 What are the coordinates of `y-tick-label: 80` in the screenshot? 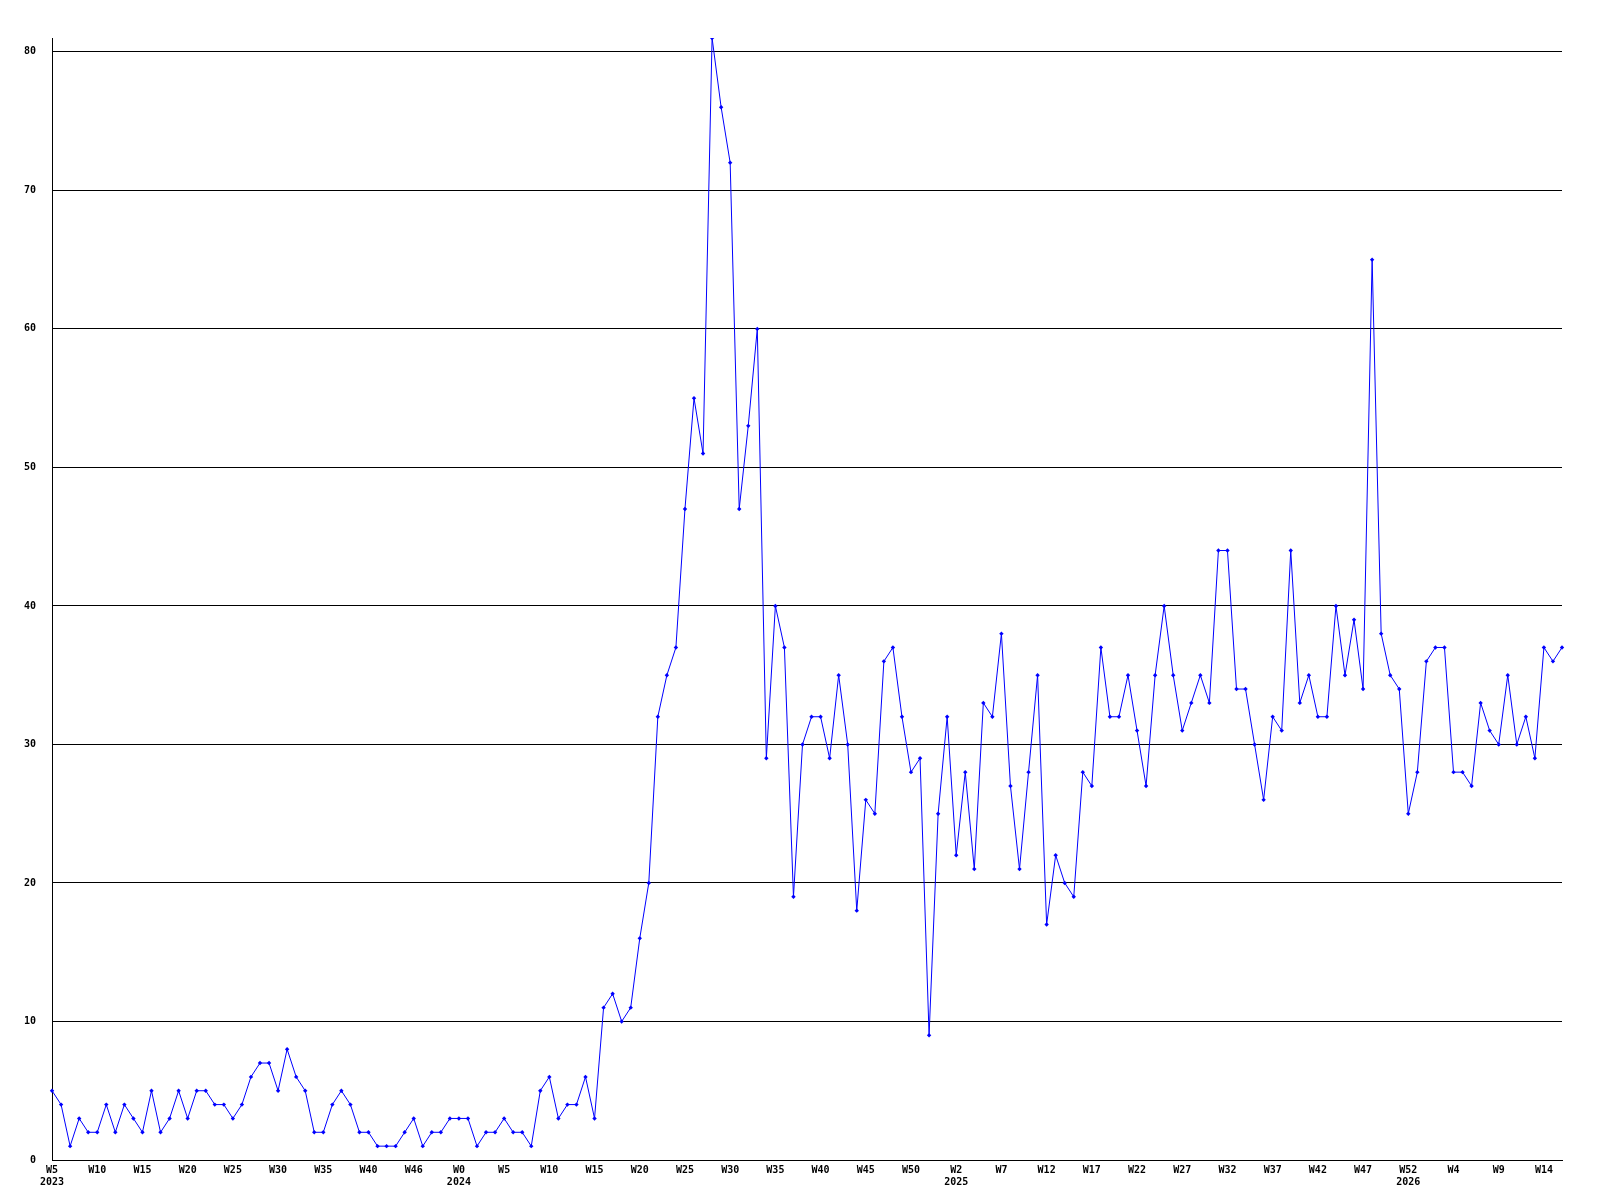 It's located at (30, 51).